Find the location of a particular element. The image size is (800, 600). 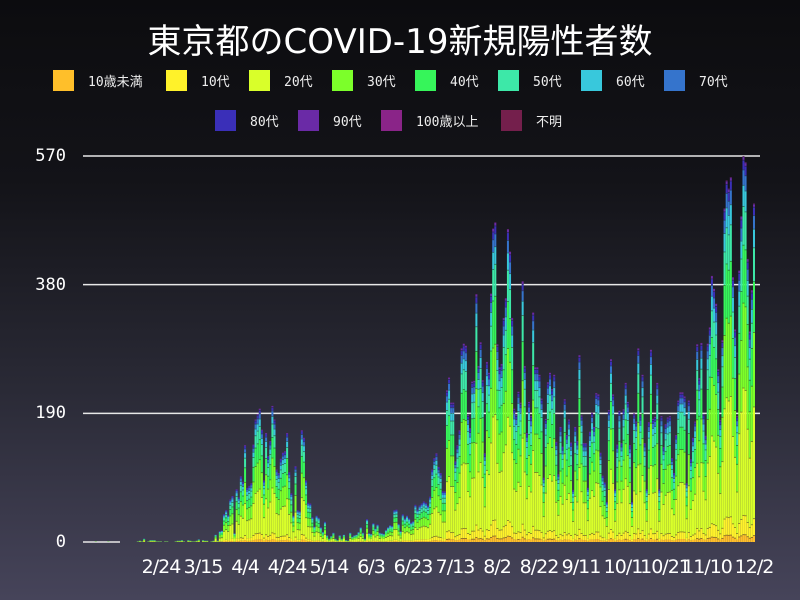

legend-item: 不明 is located at coordinates (531, 120).